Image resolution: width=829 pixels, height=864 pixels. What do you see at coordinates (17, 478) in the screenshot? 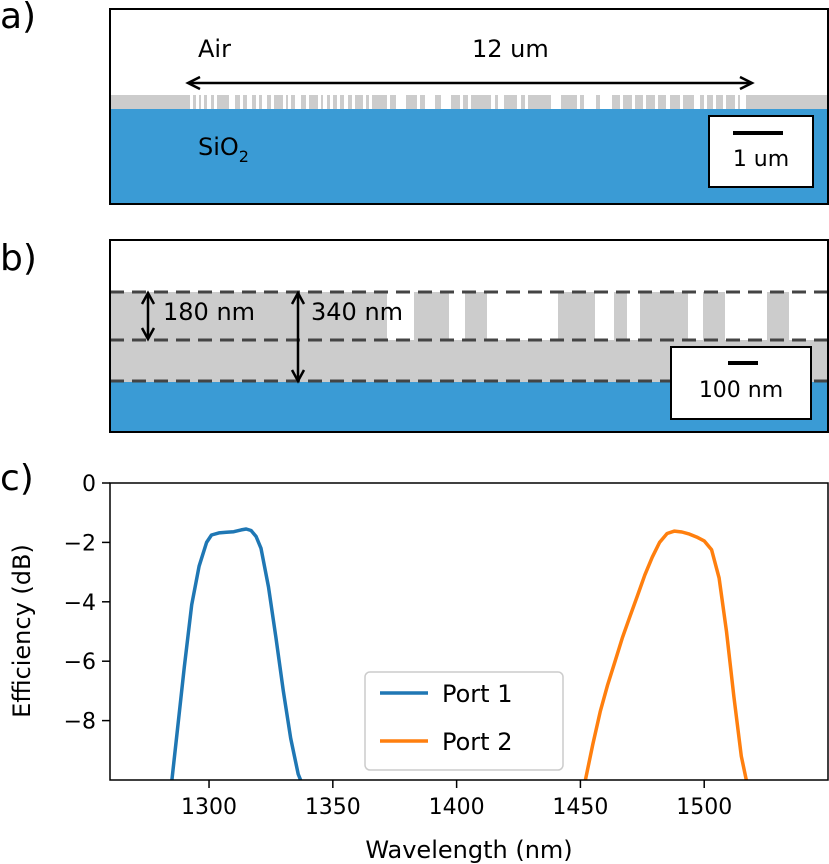
I see `panel-c-label: c)` at bounding box center [17, 478].